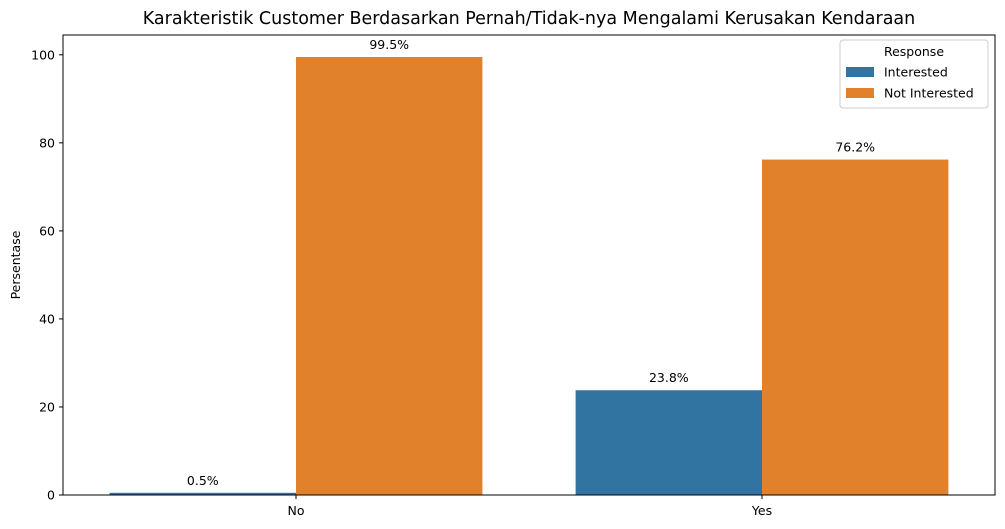 The height and width of the screenshot is (529, 1005). What do you see at coordinates (929, 93) in the screenshot?
I see `legend-label: Not Interested` at bounding box center [929, 93].